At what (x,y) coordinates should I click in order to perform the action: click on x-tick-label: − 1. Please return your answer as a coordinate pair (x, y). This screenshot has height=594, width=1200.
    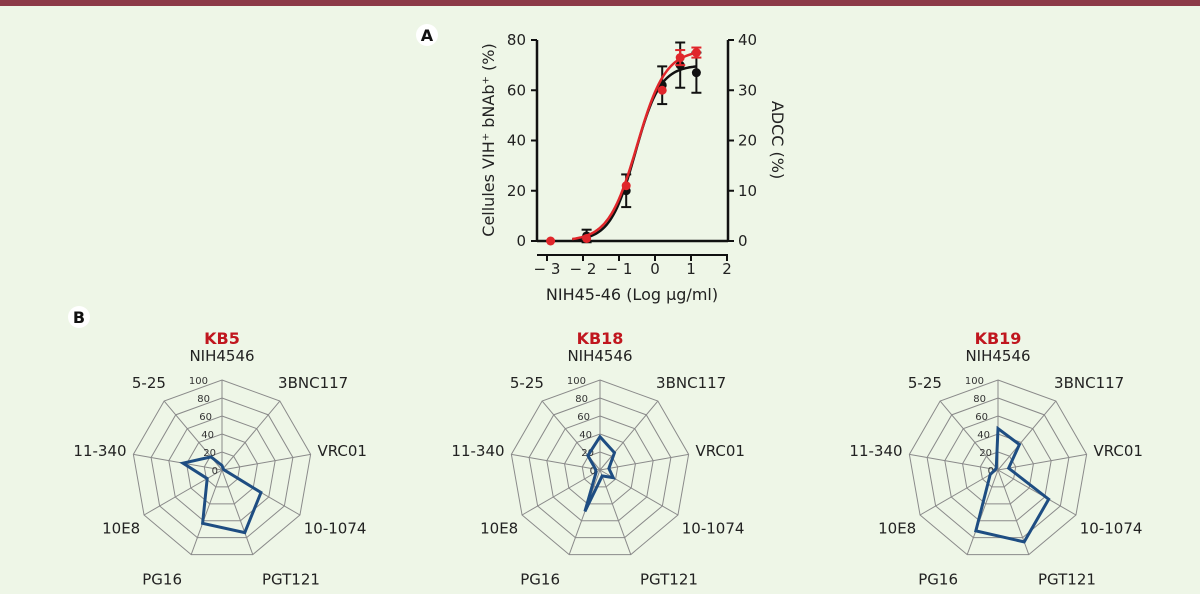
    Looking at the image, I should click on (619, 269).